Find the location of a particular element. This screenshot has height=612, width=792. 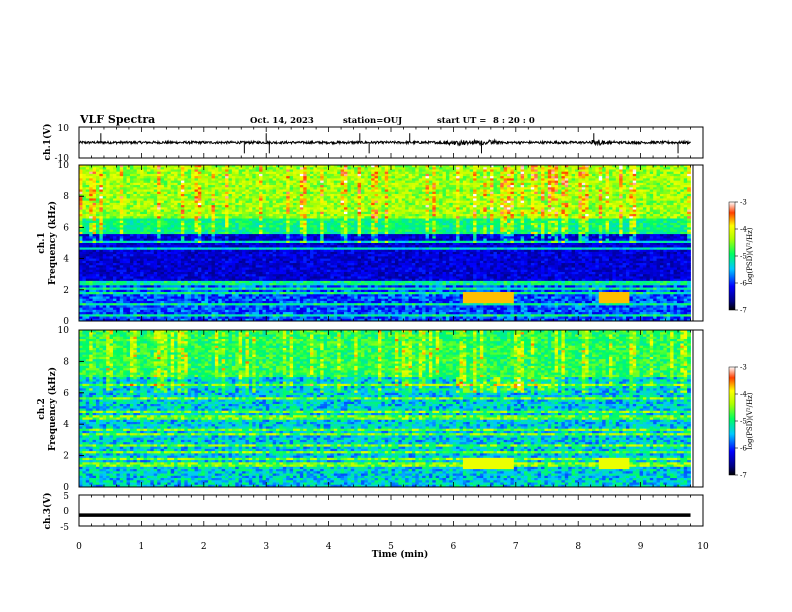

x-tick-label: 9 is located at coordinates (641, 547).